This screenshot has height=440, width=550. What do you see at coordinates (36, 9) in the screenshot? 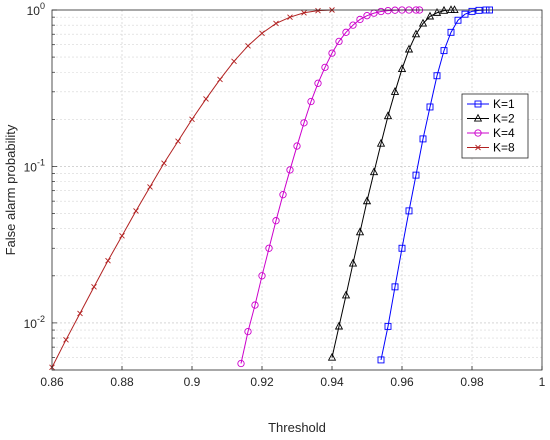
I see `y-tick-label: 10⁰` at bounding box center [36, 9].